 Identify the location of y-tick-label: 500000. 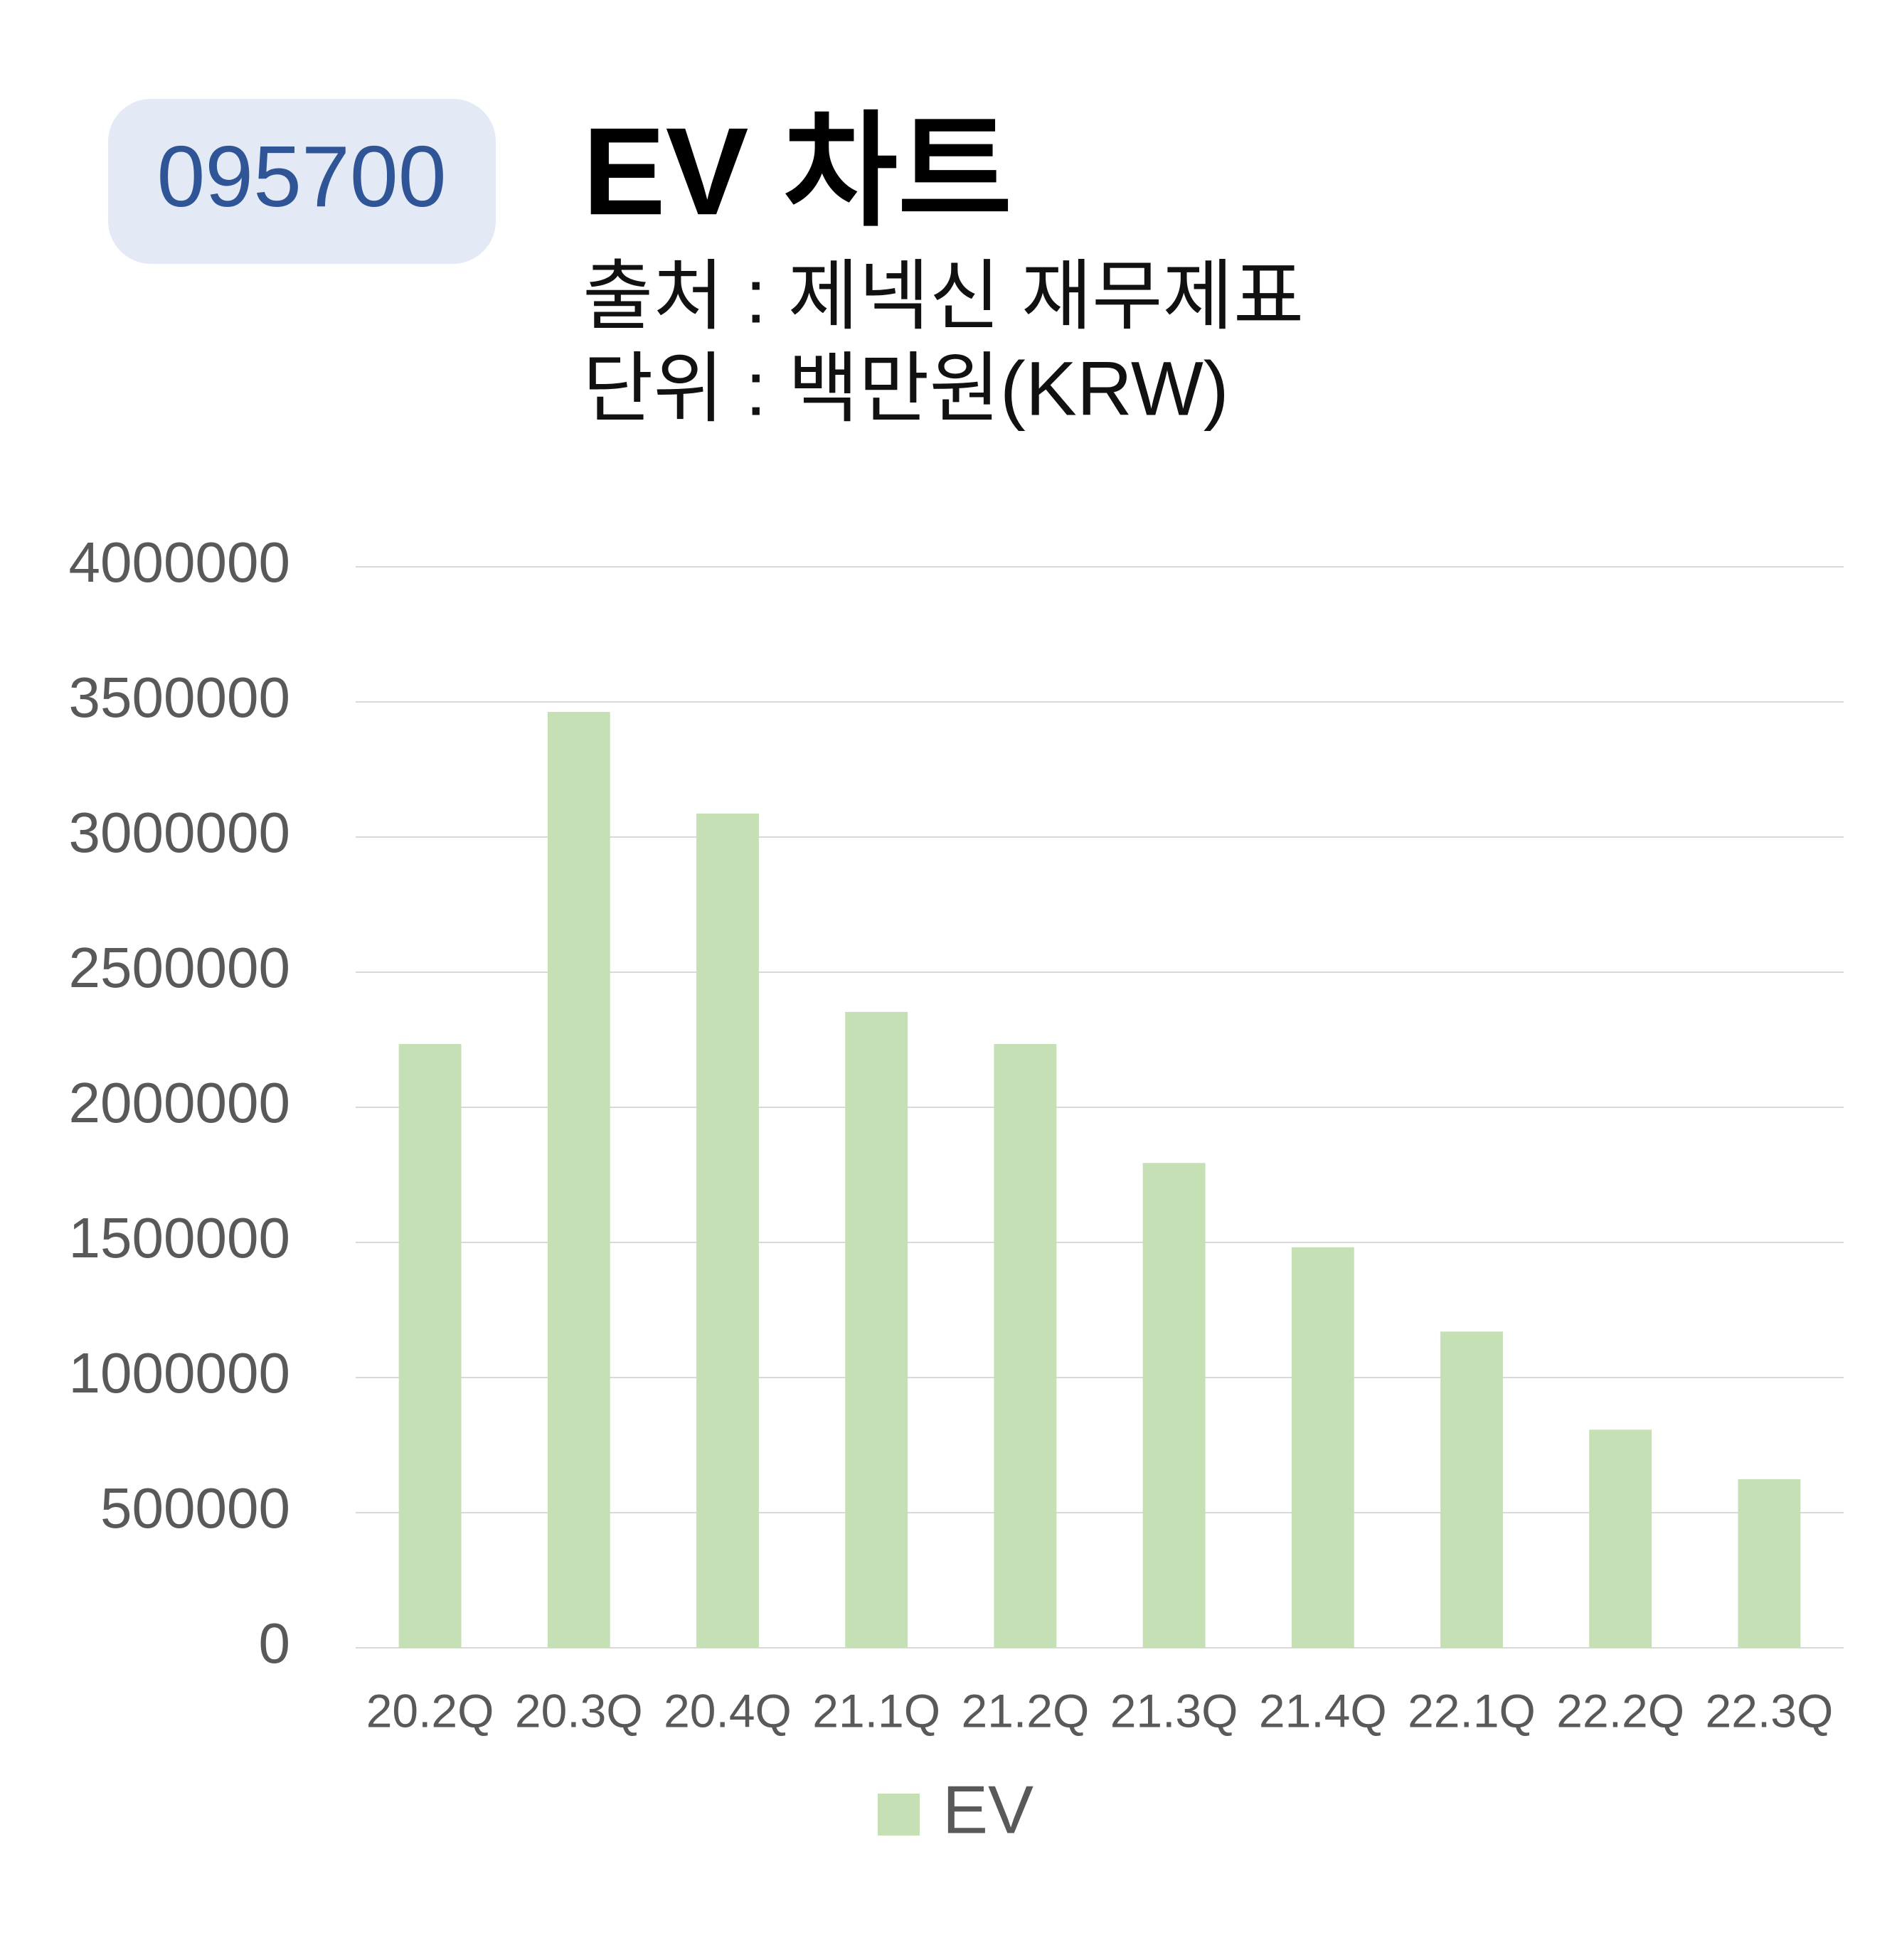
(195, 1508).